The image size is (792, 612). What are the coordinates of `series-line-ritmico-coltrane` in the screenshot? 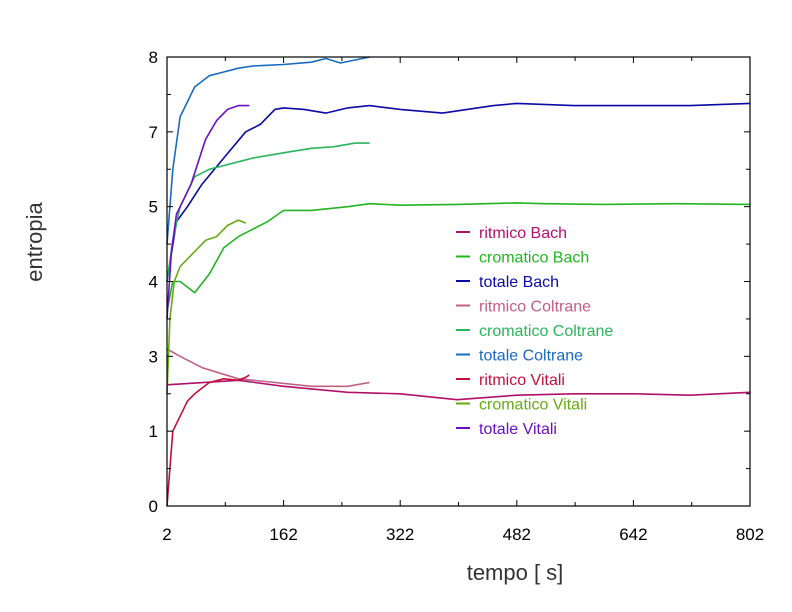 It's located at (268, 368).